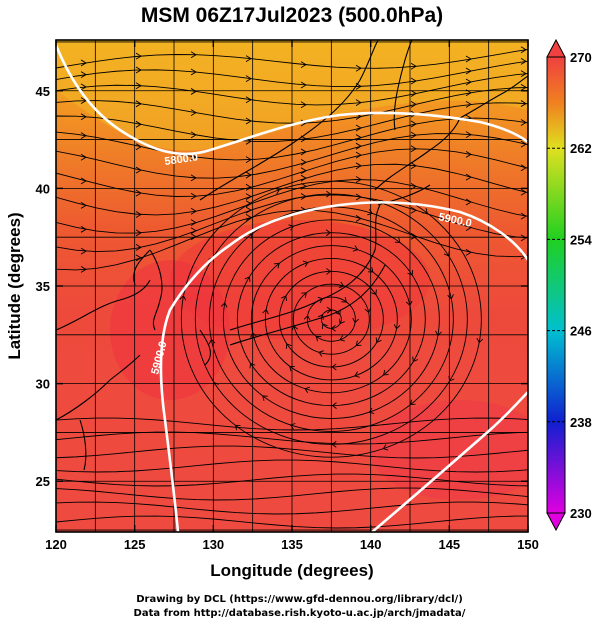 Image resolution: width=599 pixels, height=625 pixels. Describe the element at coordinates (556, 522) in the screenshot. I see `colorbar-bottom-arrow` at that location.